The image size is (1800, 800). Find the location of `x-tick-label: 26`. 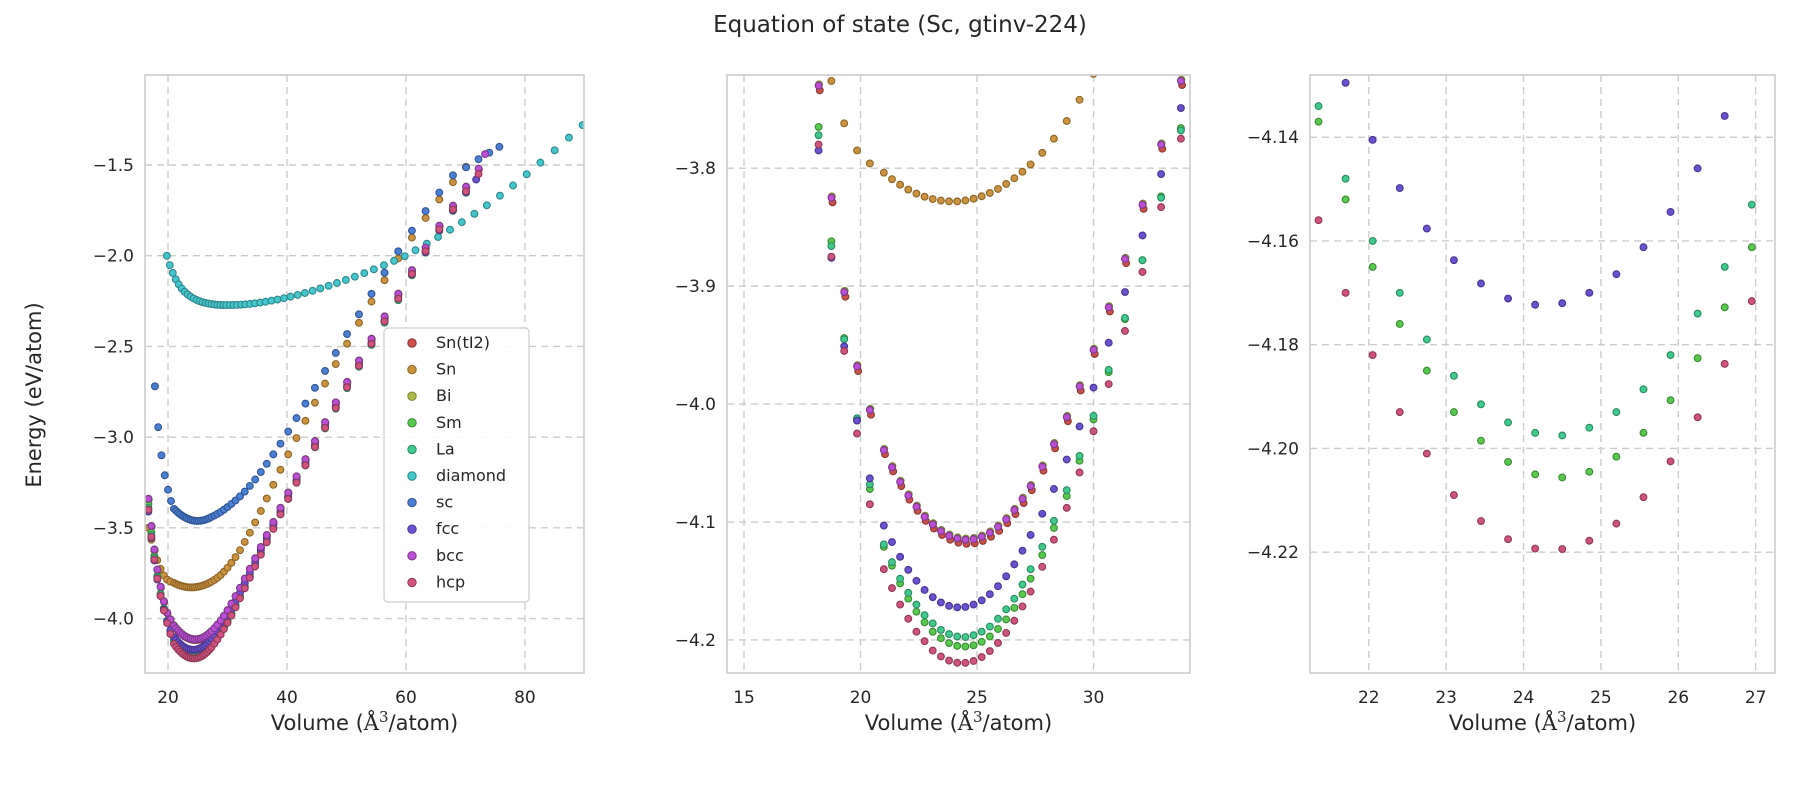

x-tick-label: 26 is located at coordinates (1678, 698).